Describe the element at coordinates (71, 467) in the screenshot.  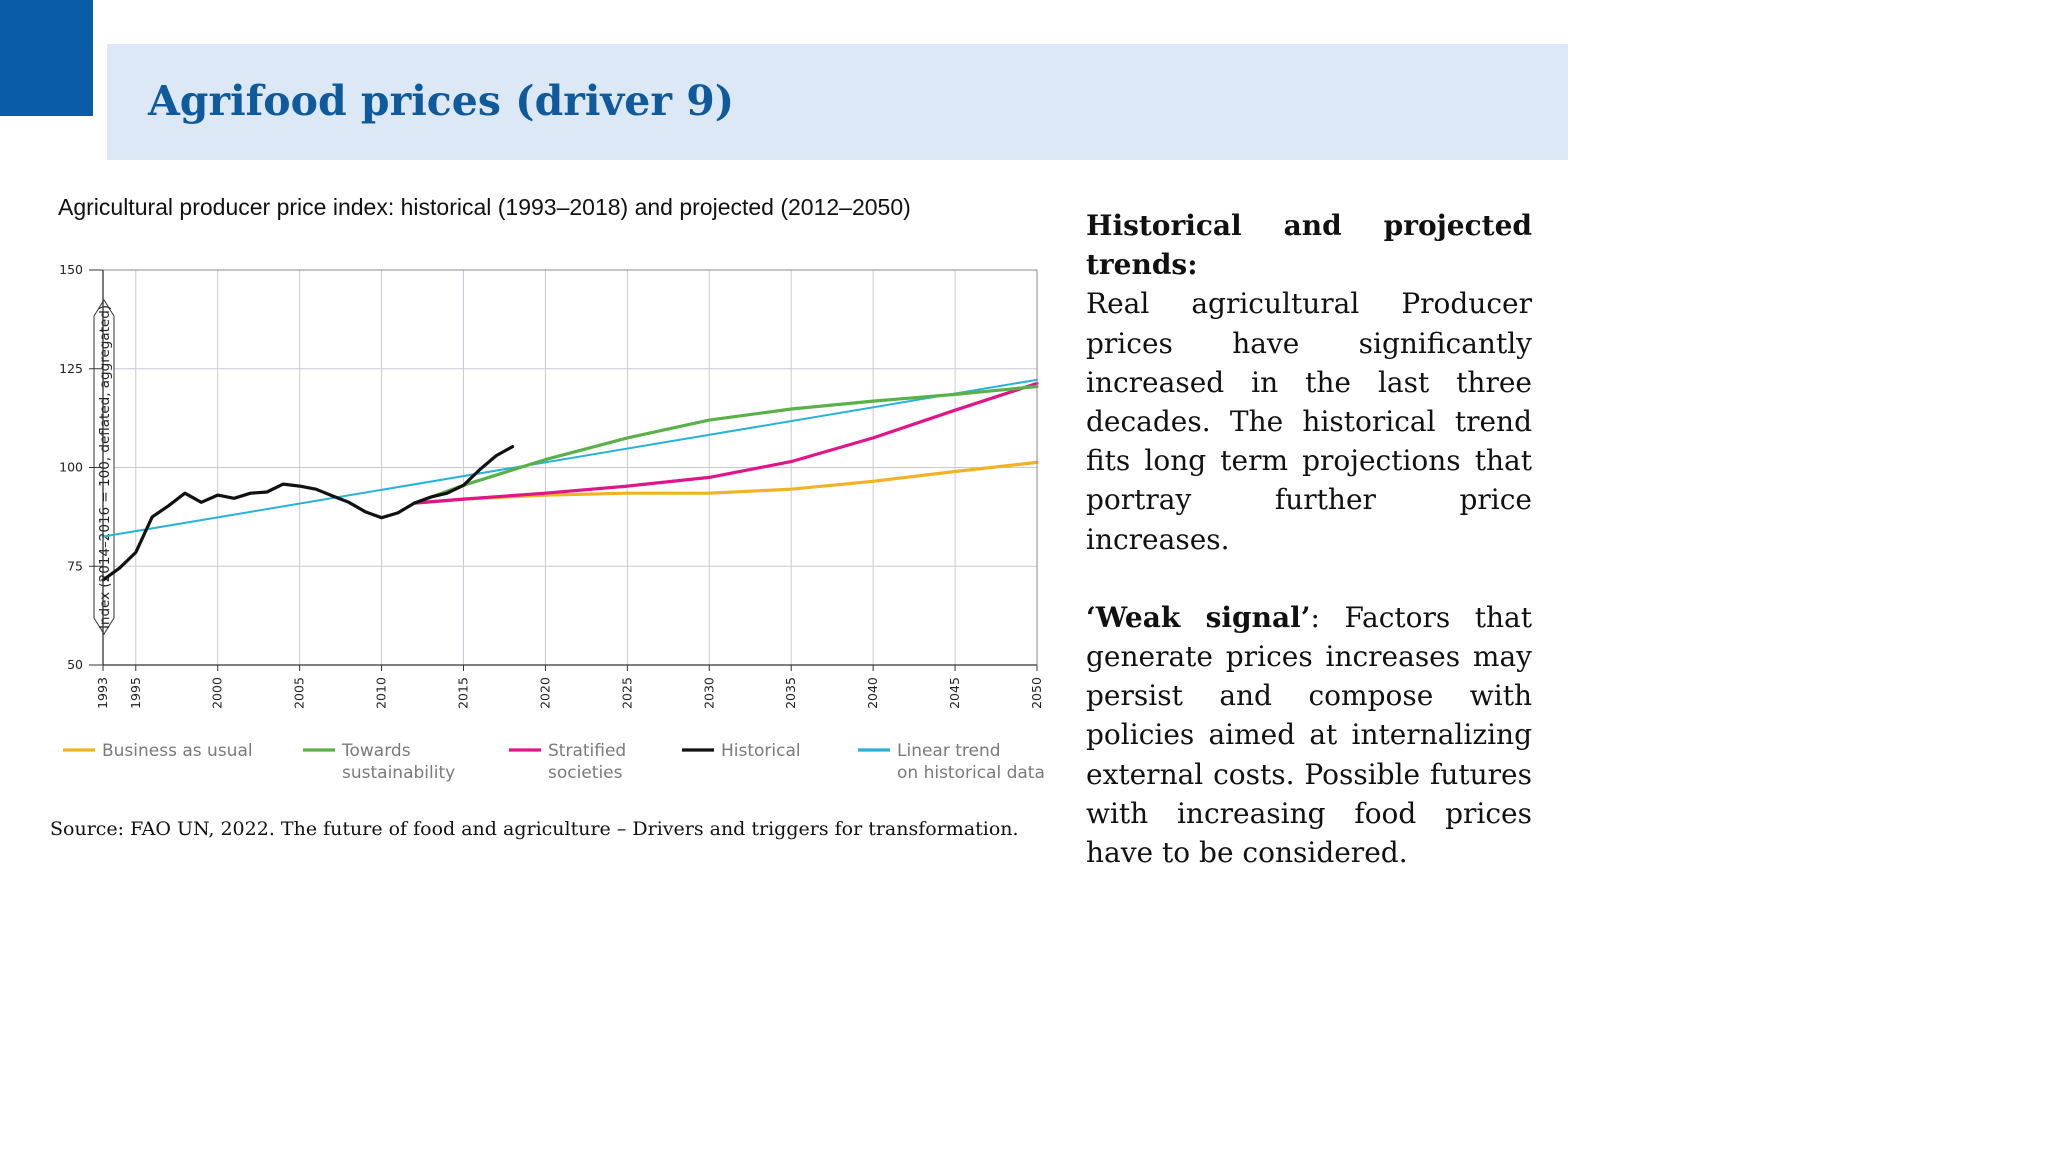
I see `y-tick-label: 100` at that location.